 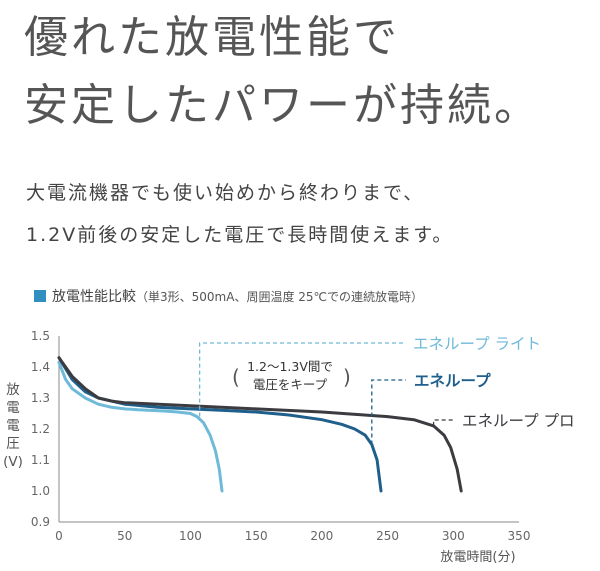 What do you see at coordinates (321, 536) in the screenshot?
I see `x-tick-label: 200` at bounding box center [321, 536].